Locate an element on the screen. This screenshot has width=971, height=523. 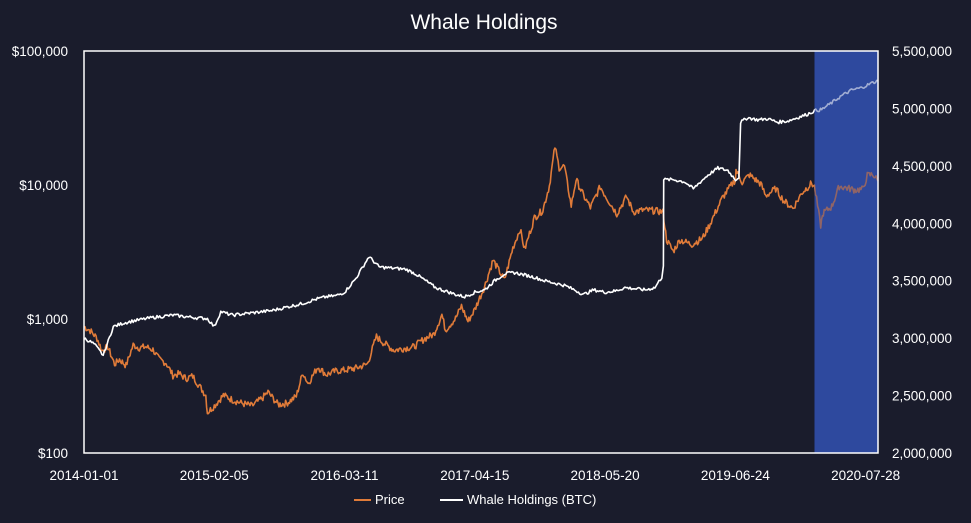
legend-whale-label: Whale Holdings (BTC) is located at coordinates (531, 499).